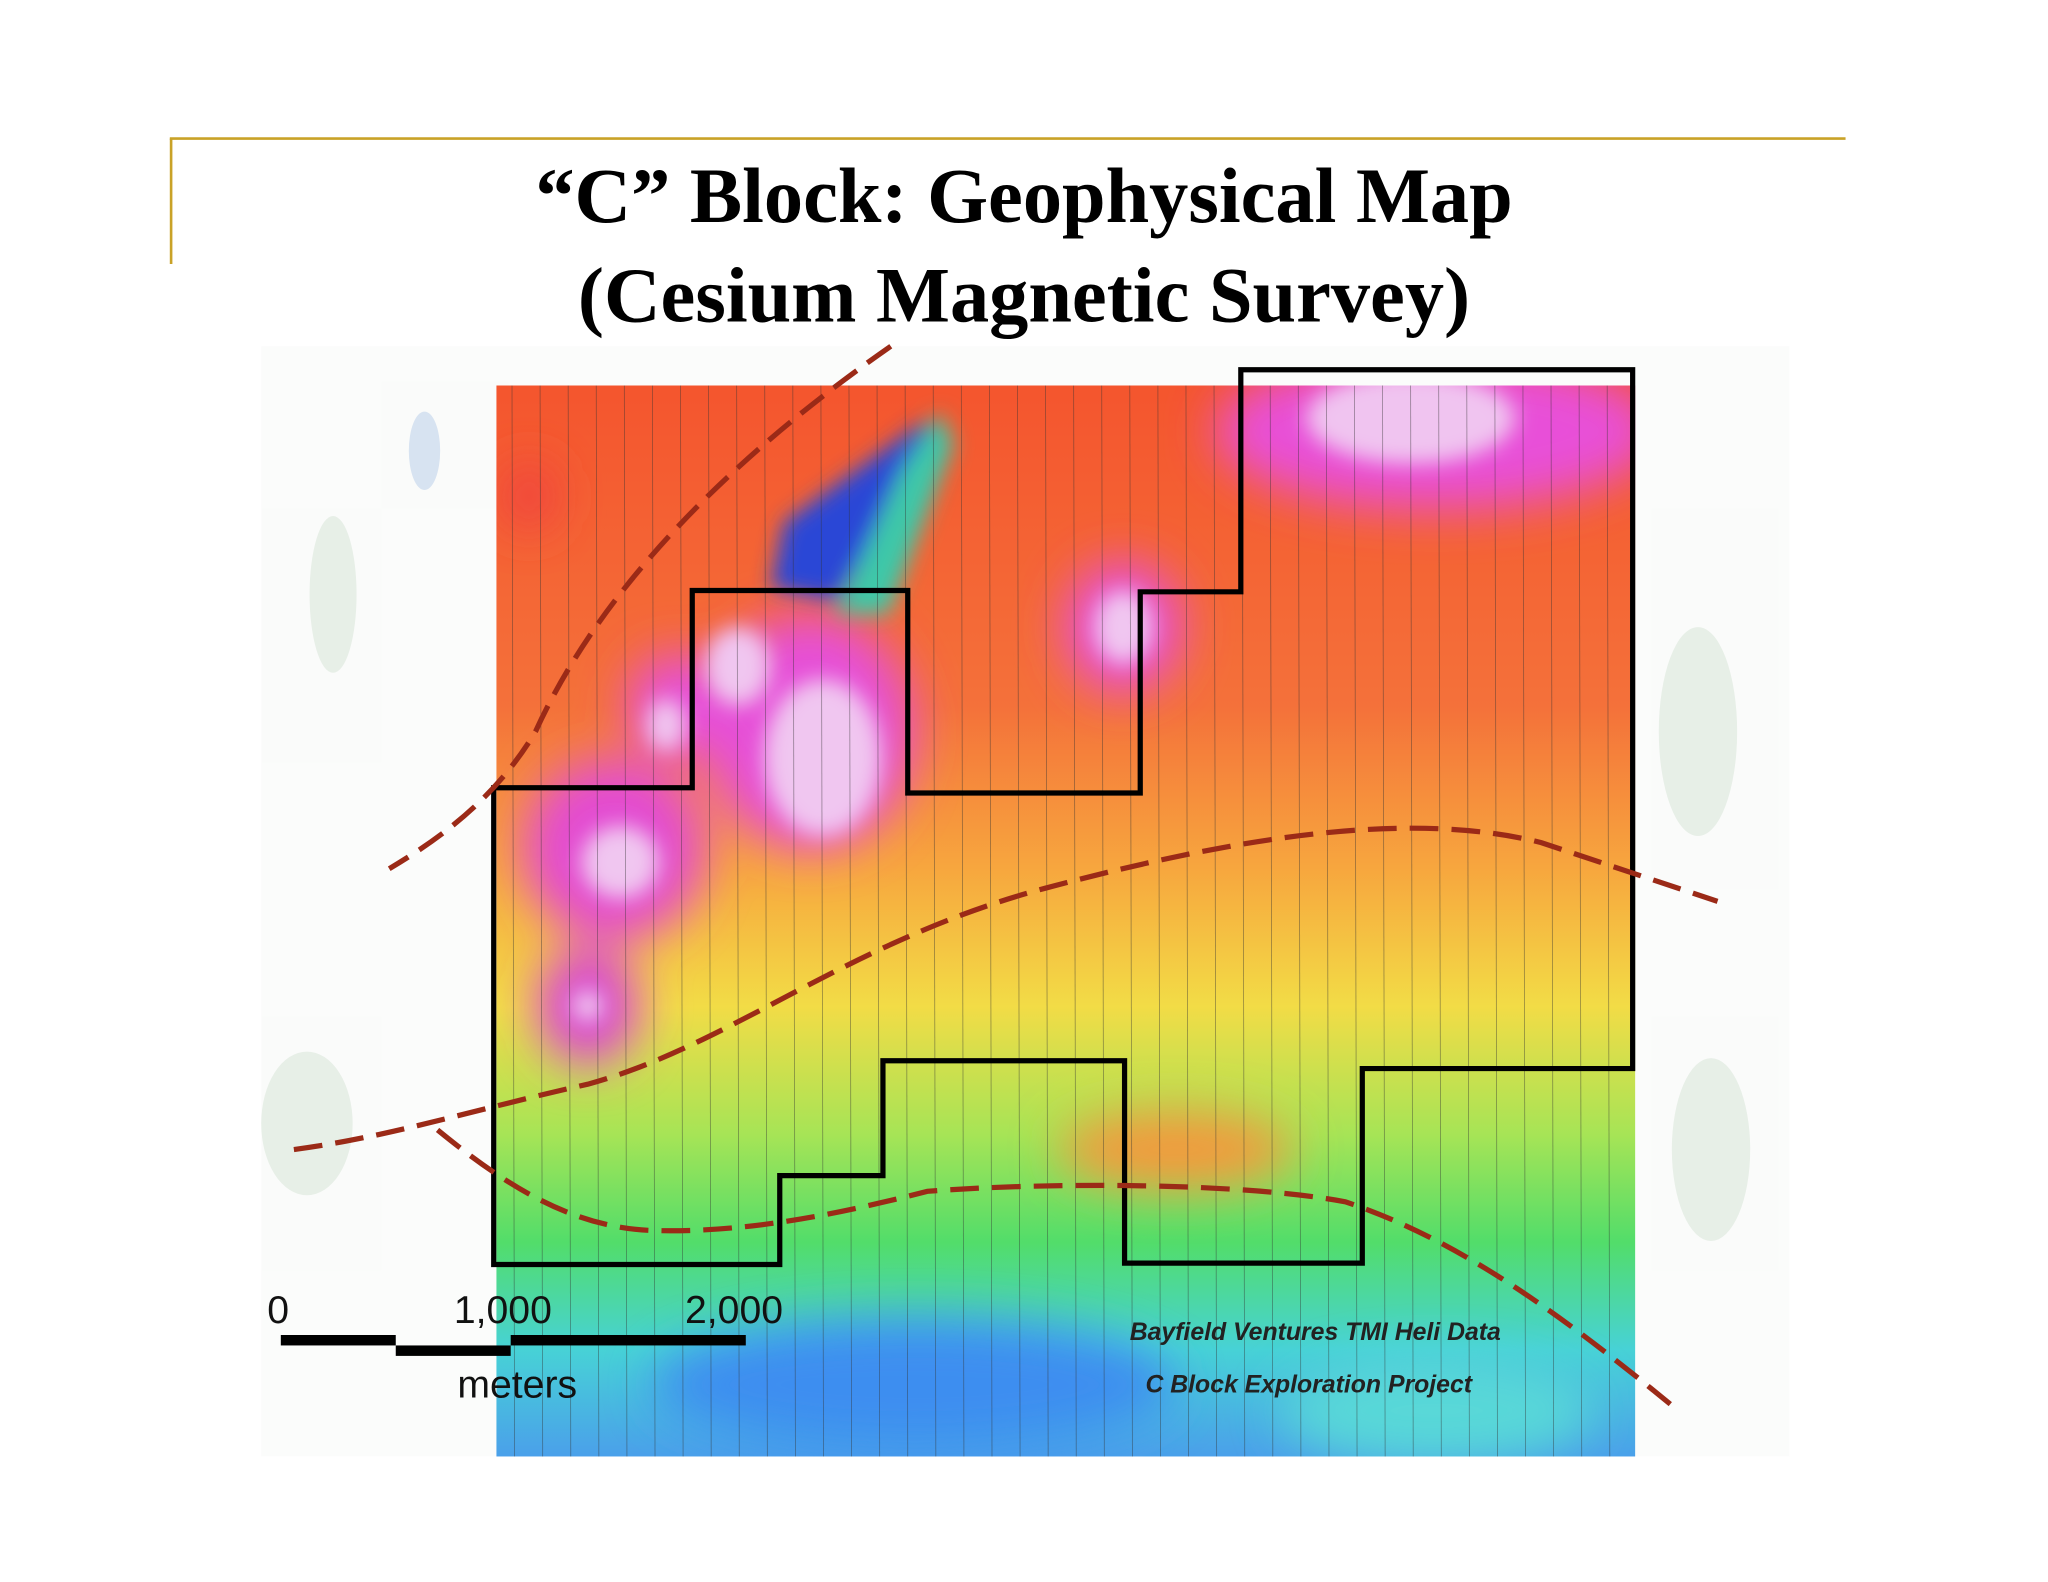 Image resolution: width=2048 pixels, height=1582 pixels. Describe the element at coordinates (503, 1310) in the screenshot. I see `scale-label: 1,000` at that location.